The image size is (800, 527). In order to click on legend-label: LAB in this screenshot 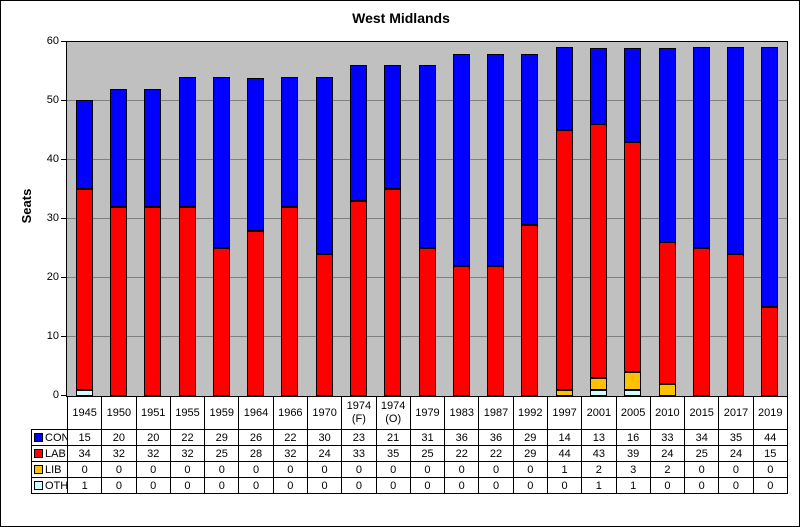, I will do `click(55, 453)`.